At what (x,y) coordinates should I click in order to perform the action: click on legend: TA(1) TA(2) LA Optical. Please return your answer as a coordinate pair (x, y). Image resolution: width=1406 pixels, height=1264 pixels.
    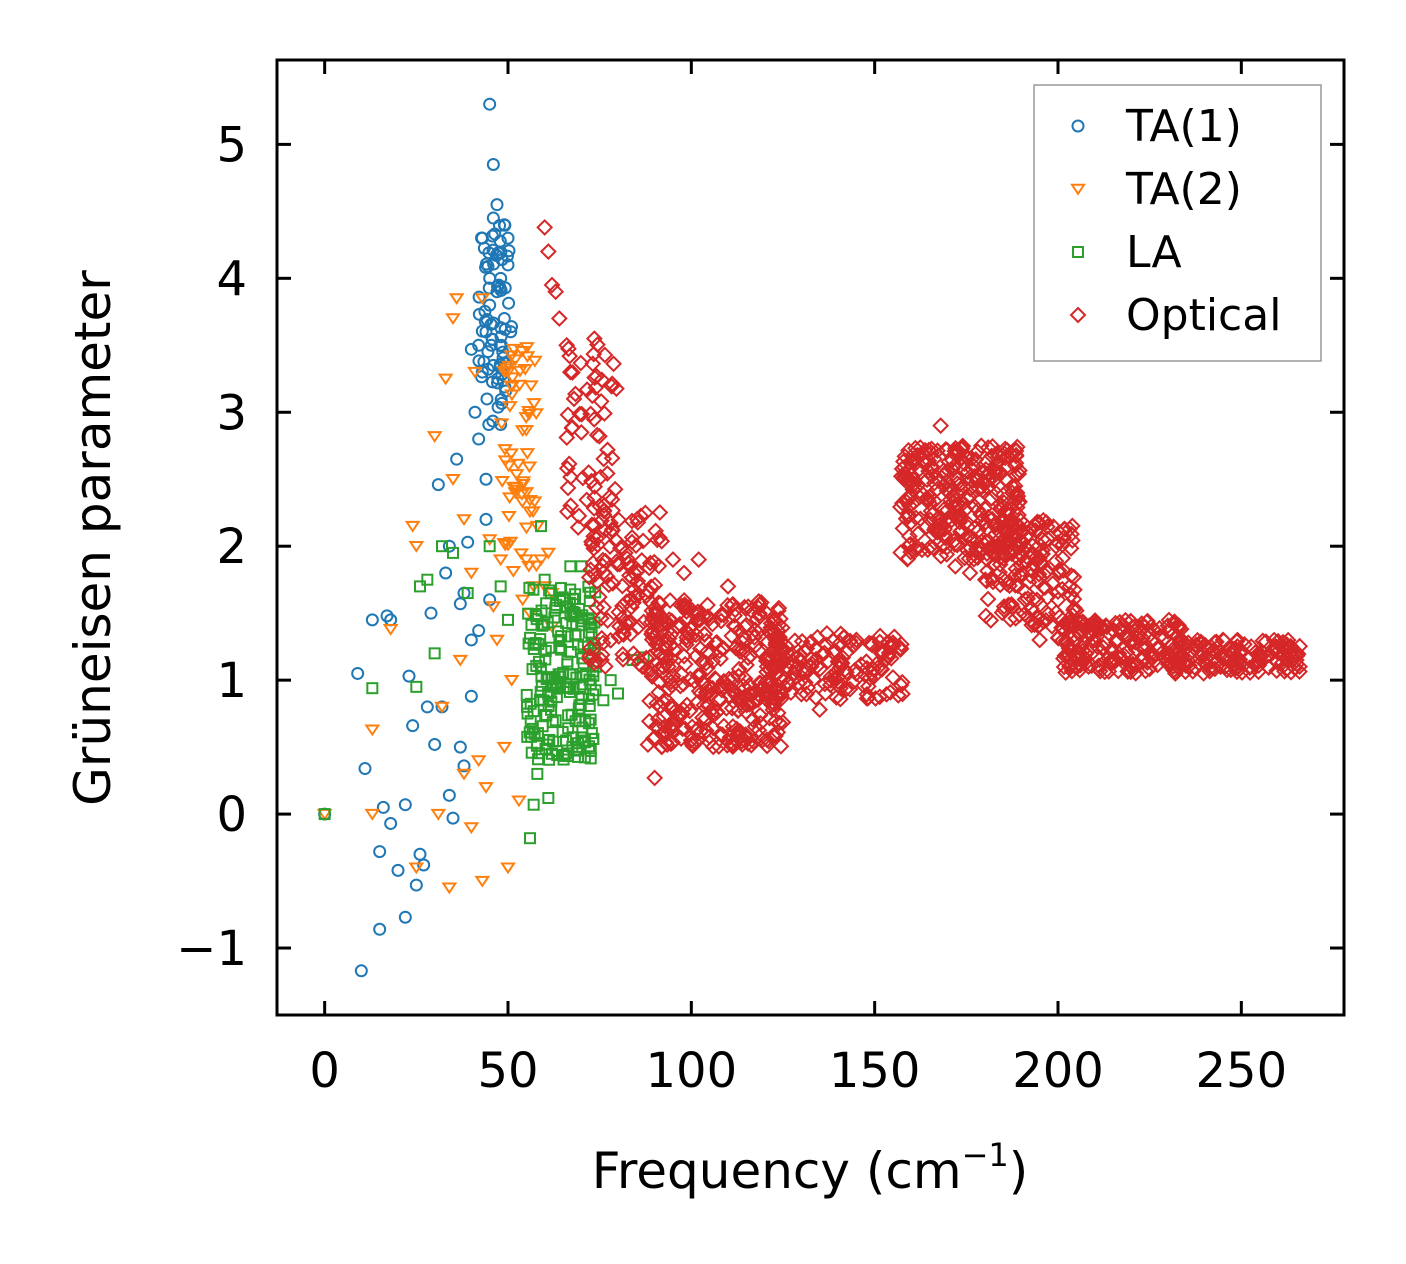
    Looking at the image, I should click on (1177, 223).